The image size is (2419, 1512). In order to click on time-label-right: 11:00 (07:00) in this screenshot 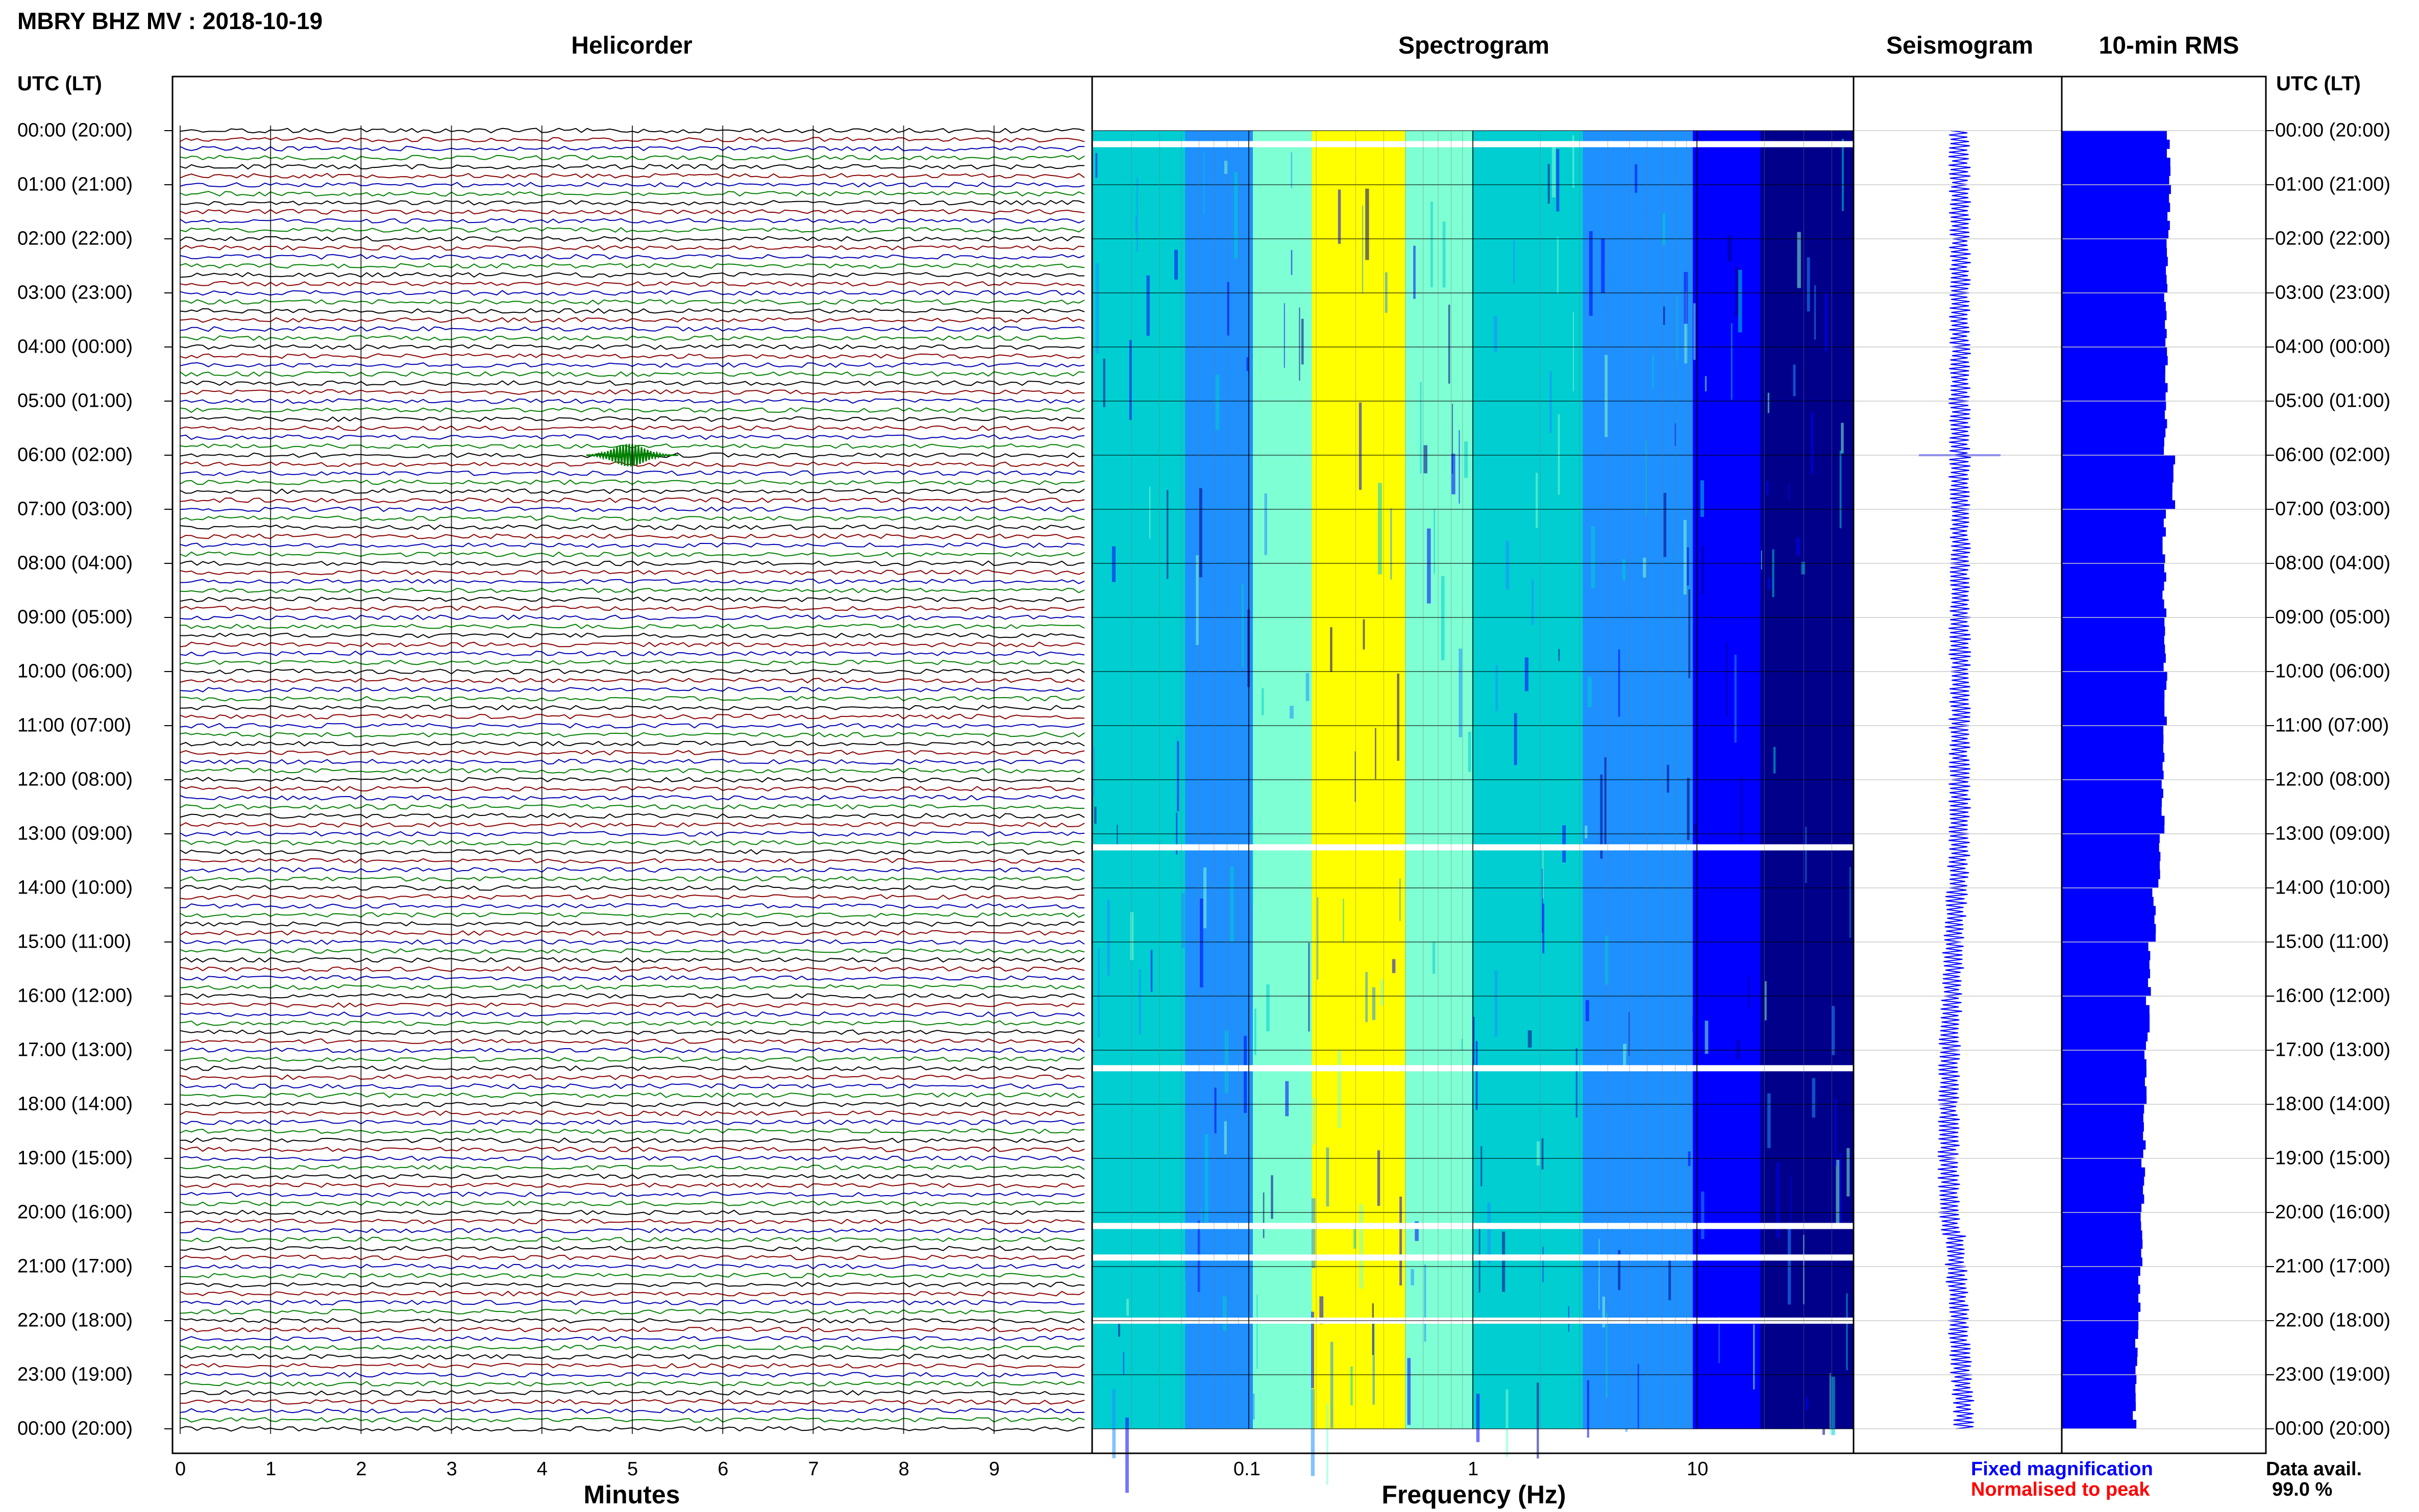, I will do `click(2332, 725)`.